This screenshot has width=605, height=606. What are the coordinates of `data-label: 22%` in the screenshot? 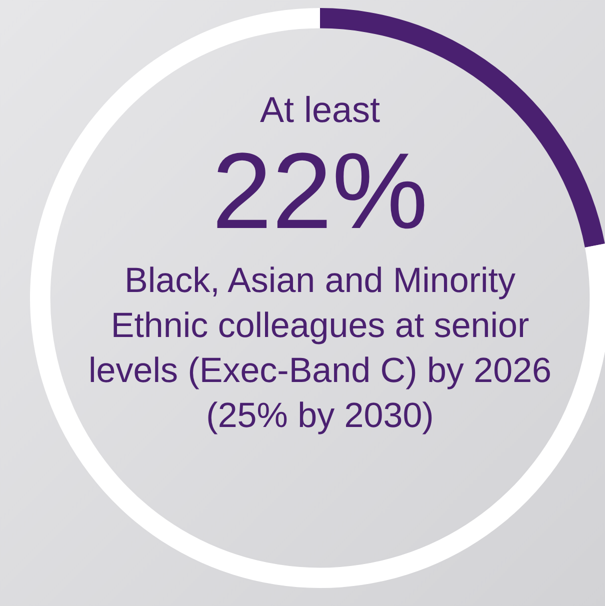 It's located at (320, 190).